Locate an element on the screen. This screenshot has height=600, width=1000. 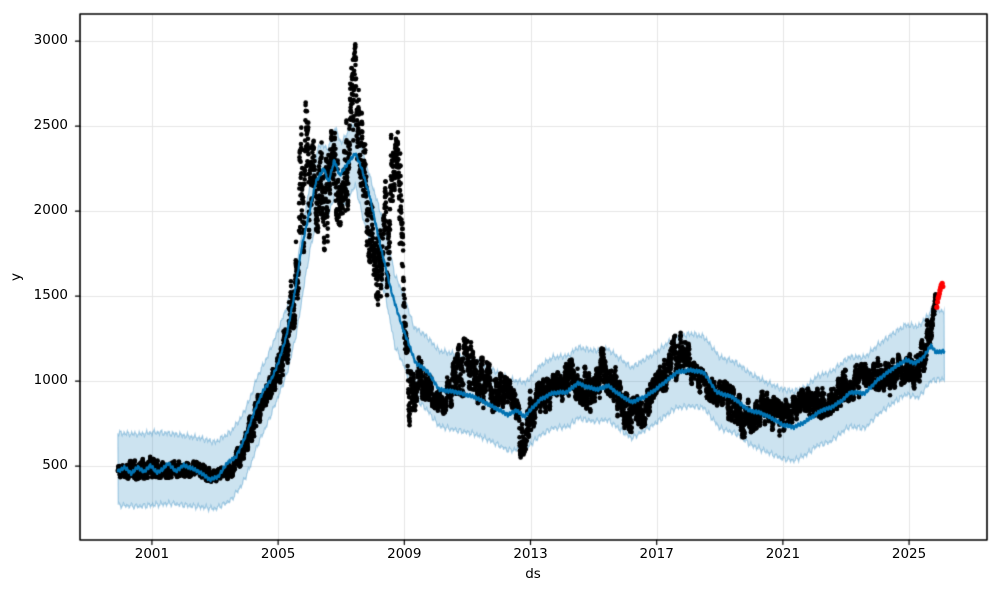
x-tick-label: 2001 is located at coordinates (152, 554).